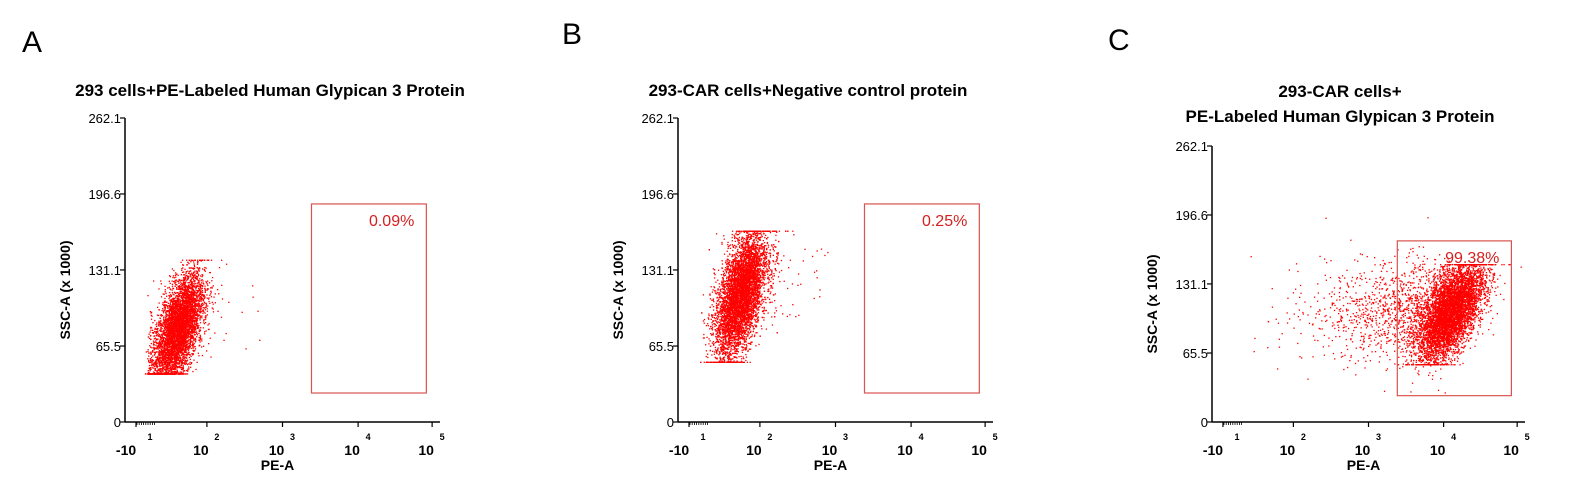 The height and width of the screenshot is (499, 1582). What do you see at coordinates (391, 221) in the screenshot?
I see `gate-percentage: 0.09%` at bounding box center [391, 221].